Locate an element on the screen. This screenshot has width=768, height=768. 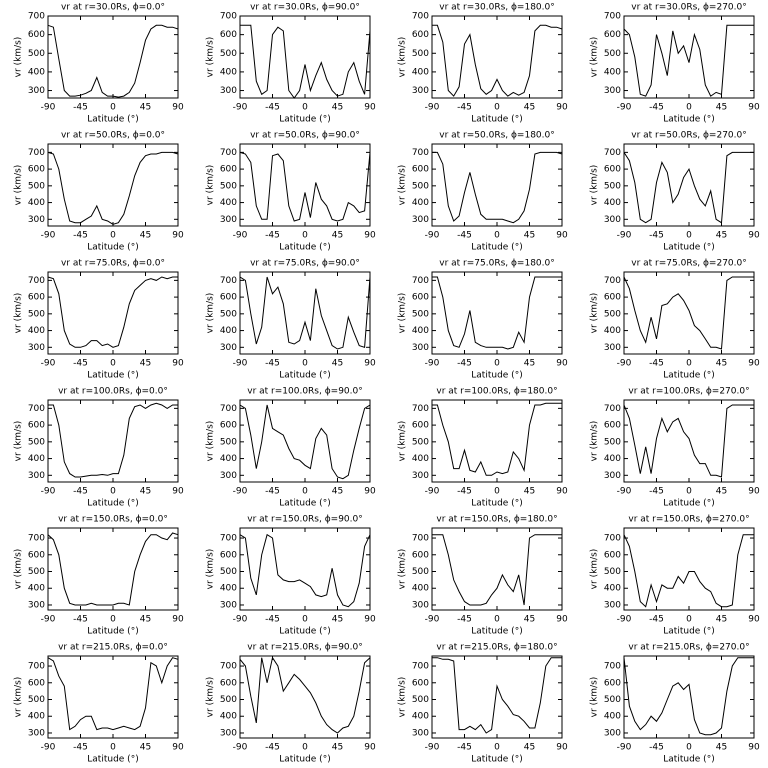
panel-title: vr at r=50.0Rs, ϕ=180.0° is located at coordinates (496, 136).